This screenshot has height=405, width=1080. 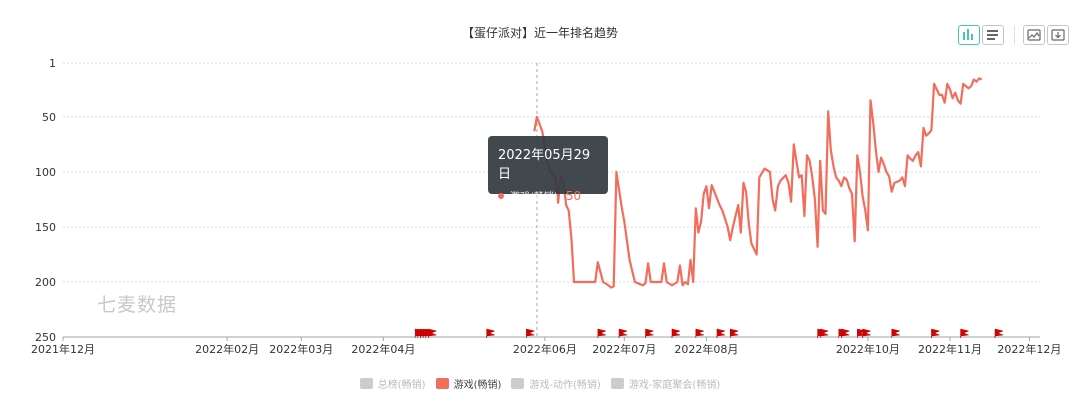 What do you see at coordinates (709, 333) in the screenshot?
I see `event-markers` at bounding box center [709, 333].